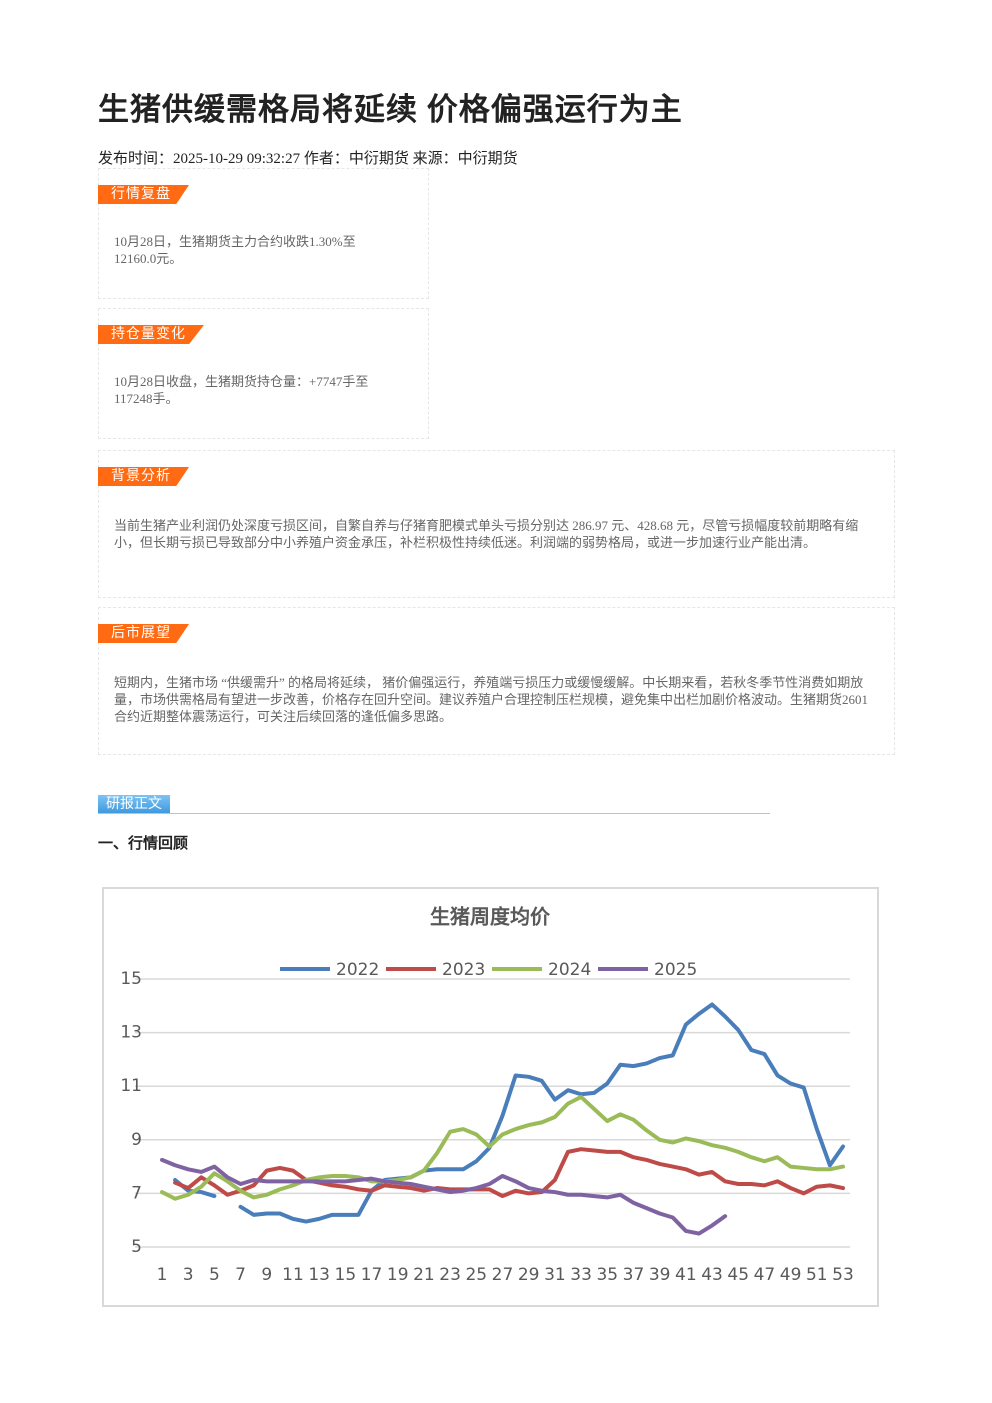 This screenshot has width=992, height=1403. I want to click on x-tick-label: 5, so click(214, 1275).